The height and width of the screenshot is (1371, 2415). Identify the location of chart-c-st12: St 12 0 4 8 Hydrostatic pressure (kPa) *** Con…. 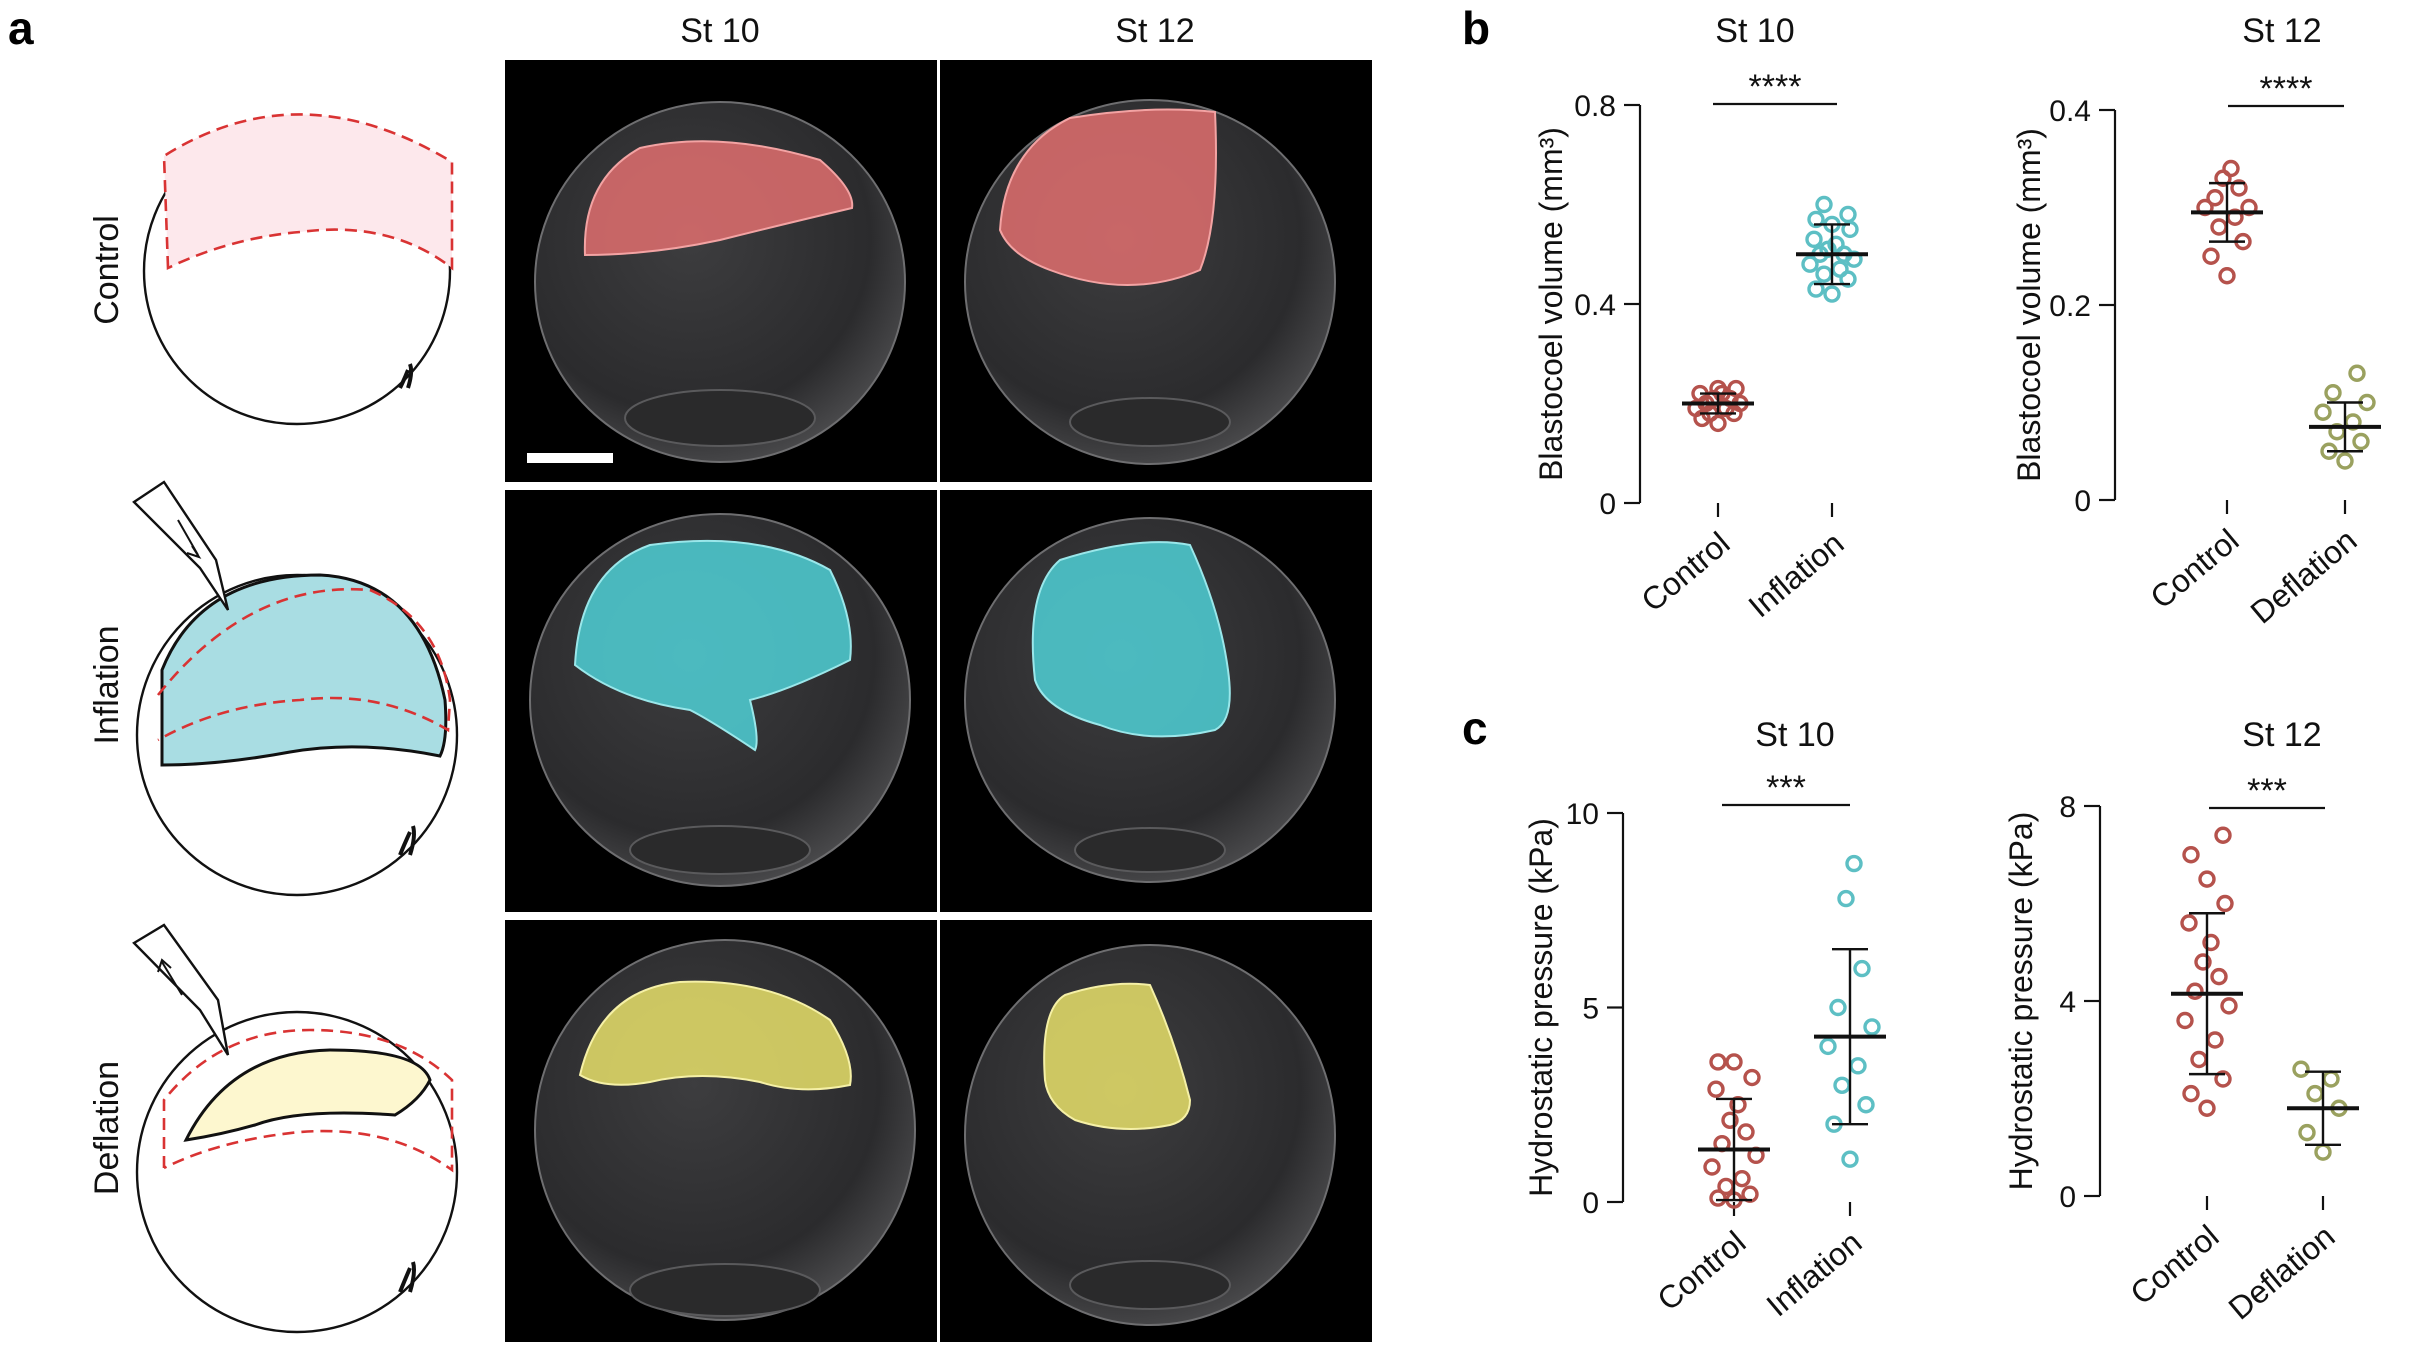
(2181, 1021).